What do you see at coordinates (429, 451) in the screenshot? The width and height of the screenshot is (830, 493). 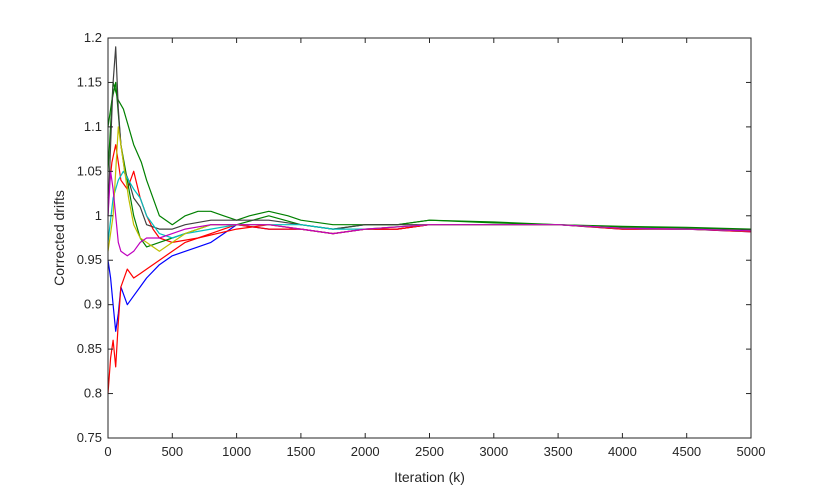 I see `x-tick-label: 2500` at bounding box center [429, 451].